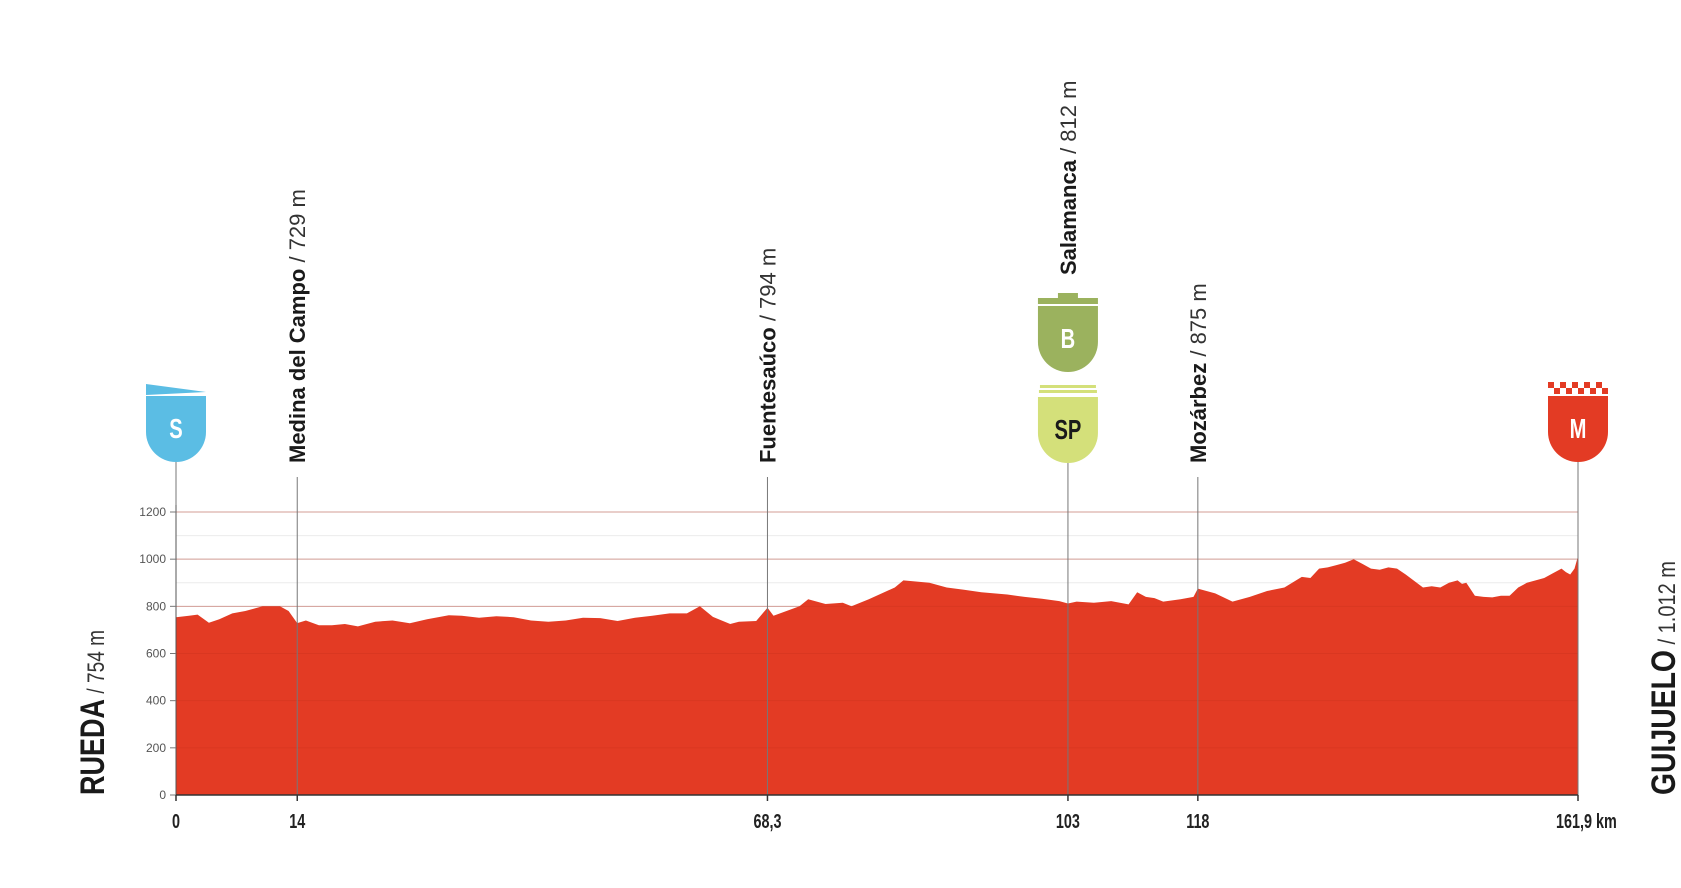 Image resolution: width=1681 pixels, height=888 pixels. What do you see at coordinates (1198, 322) in the screenshot?
I see `poi-altitude: / 875 m` at bounding box center [1198, 322].